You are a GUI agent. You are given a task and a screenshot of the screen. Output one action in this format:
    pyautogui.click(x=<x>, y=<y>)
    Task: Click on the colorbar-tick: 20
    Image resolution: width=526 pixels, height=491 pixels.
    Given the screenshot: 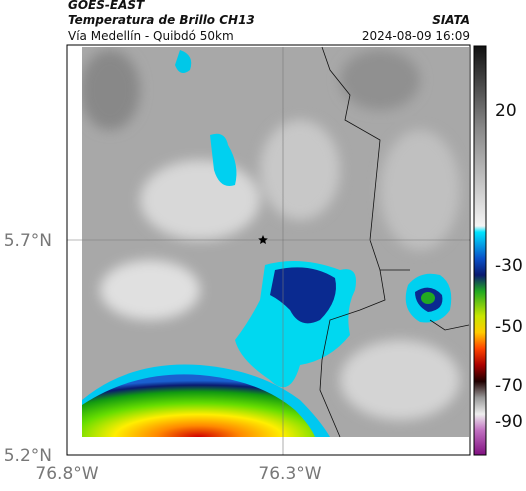 What is the action you would take?
    pyautogui.click(x=506, y=111)
    